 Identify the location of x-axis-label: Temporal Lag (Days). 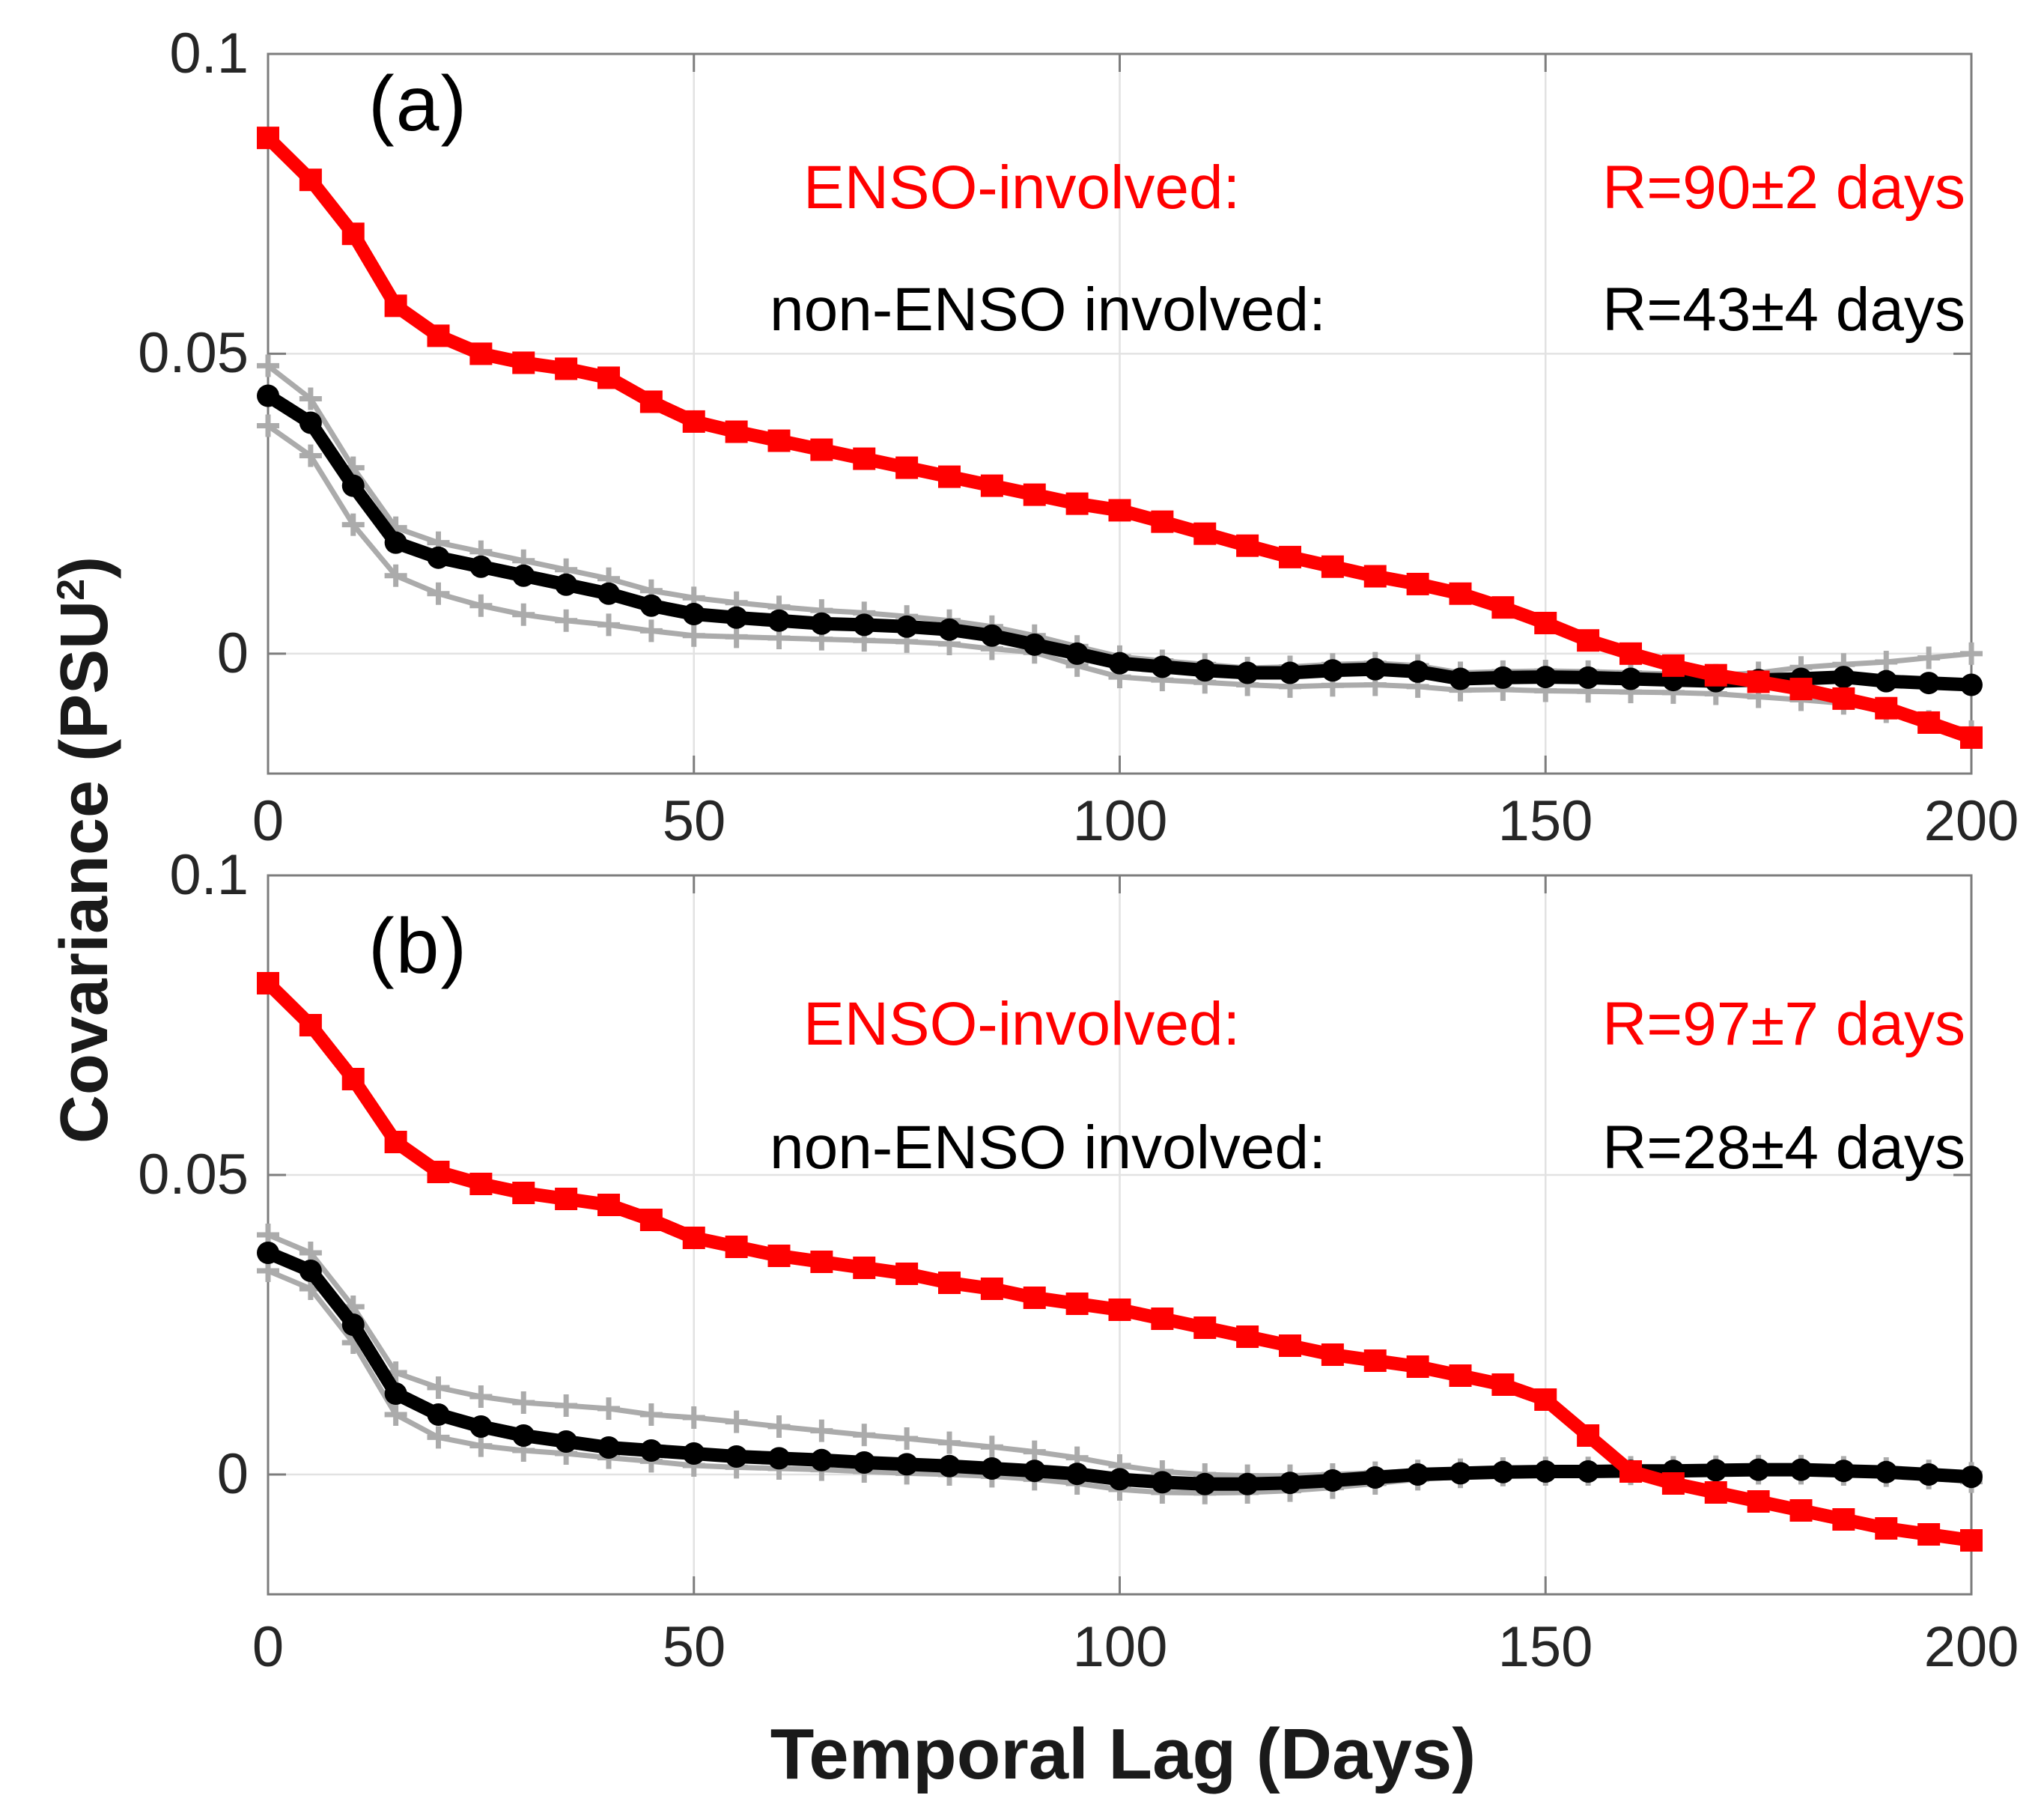
(1123, 1754).